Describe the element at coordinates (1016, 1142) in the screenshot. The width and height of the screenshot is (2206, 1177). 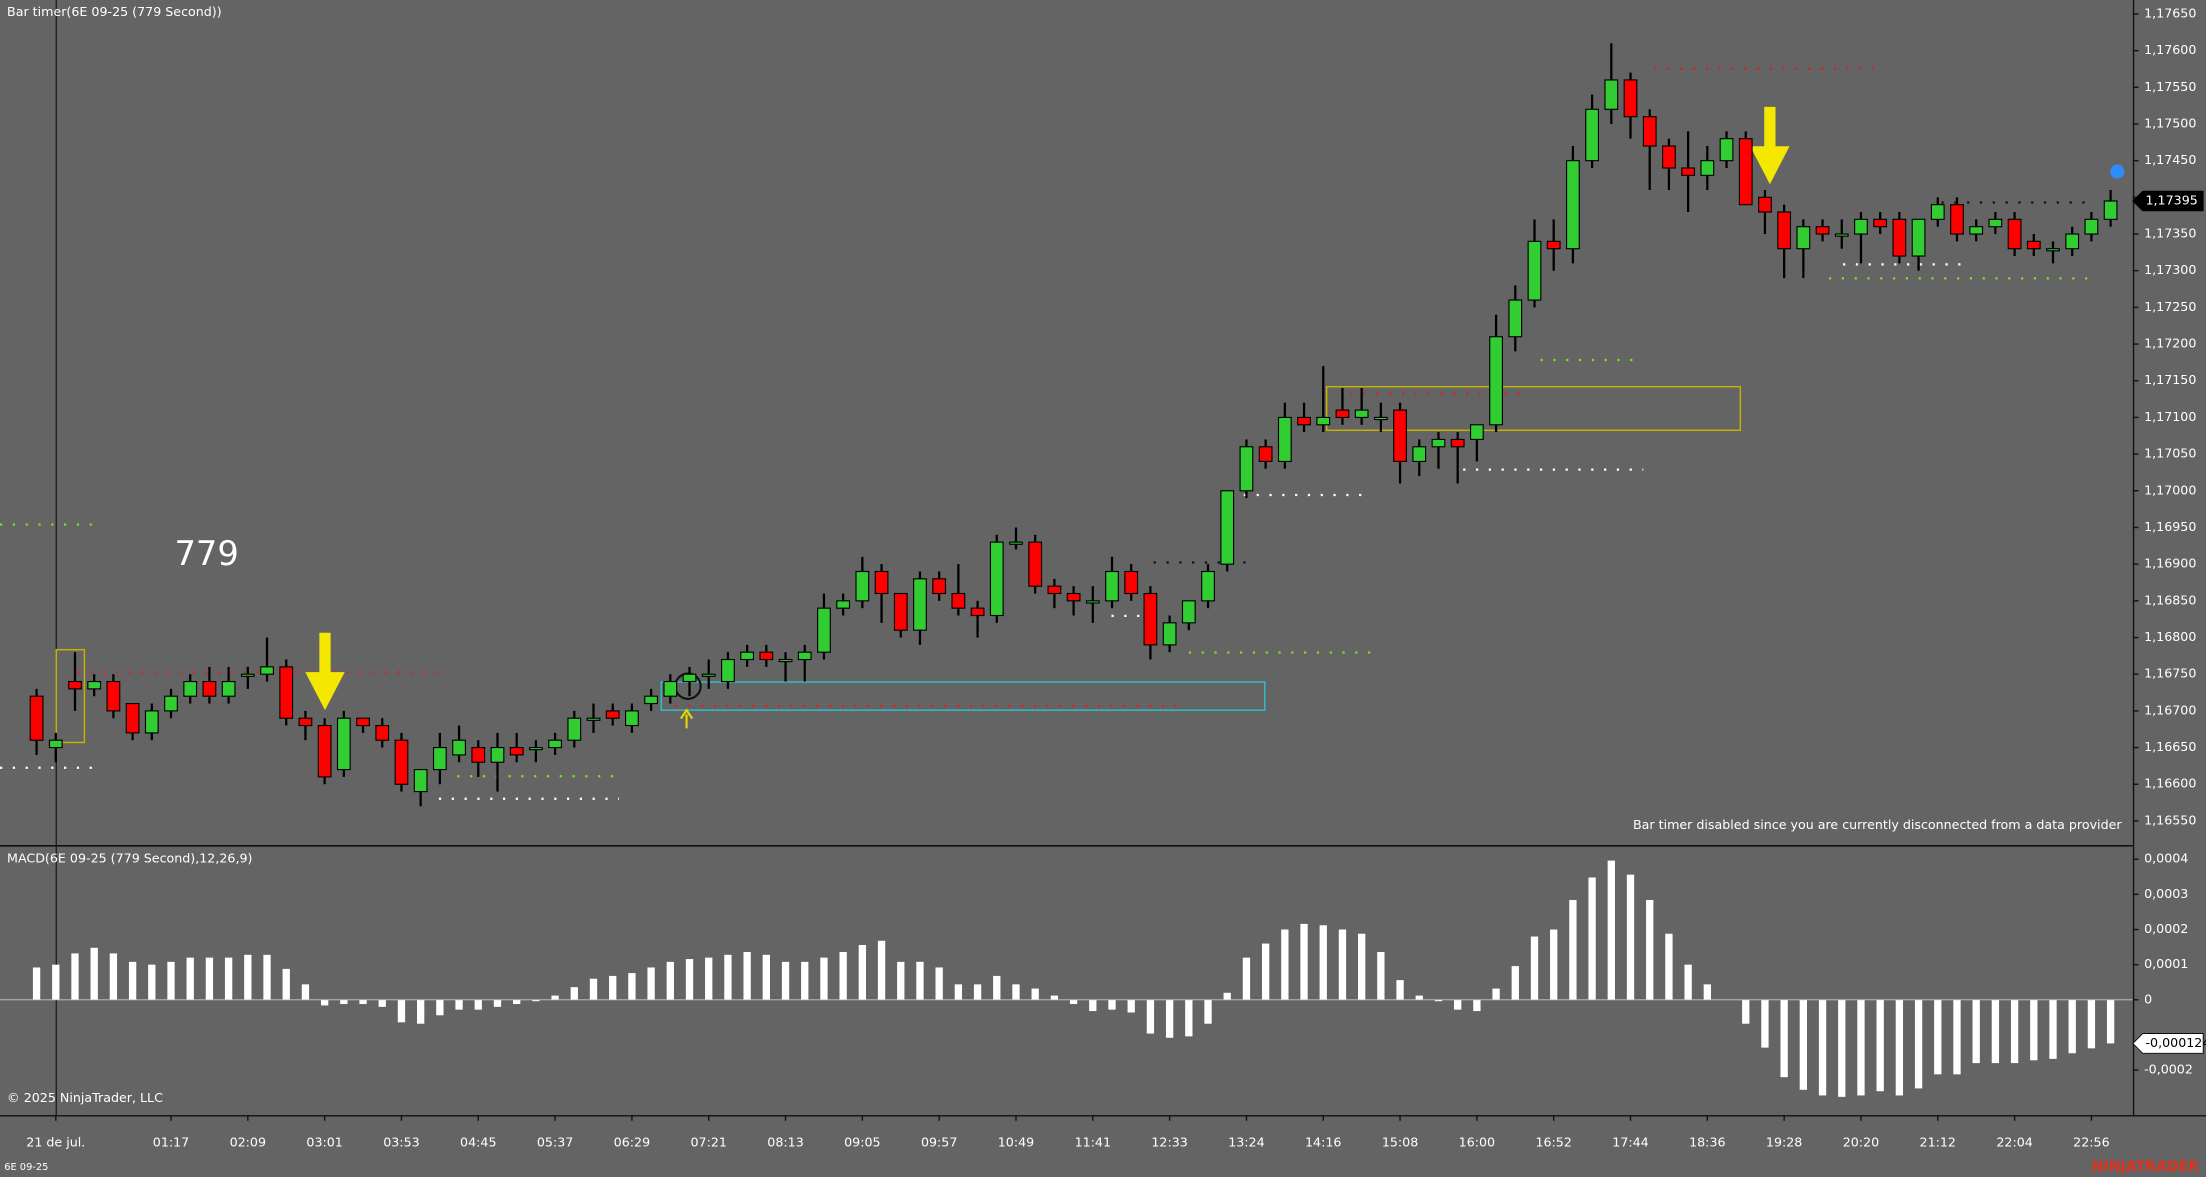
I see `x-tick-label: 10:49` at that location.